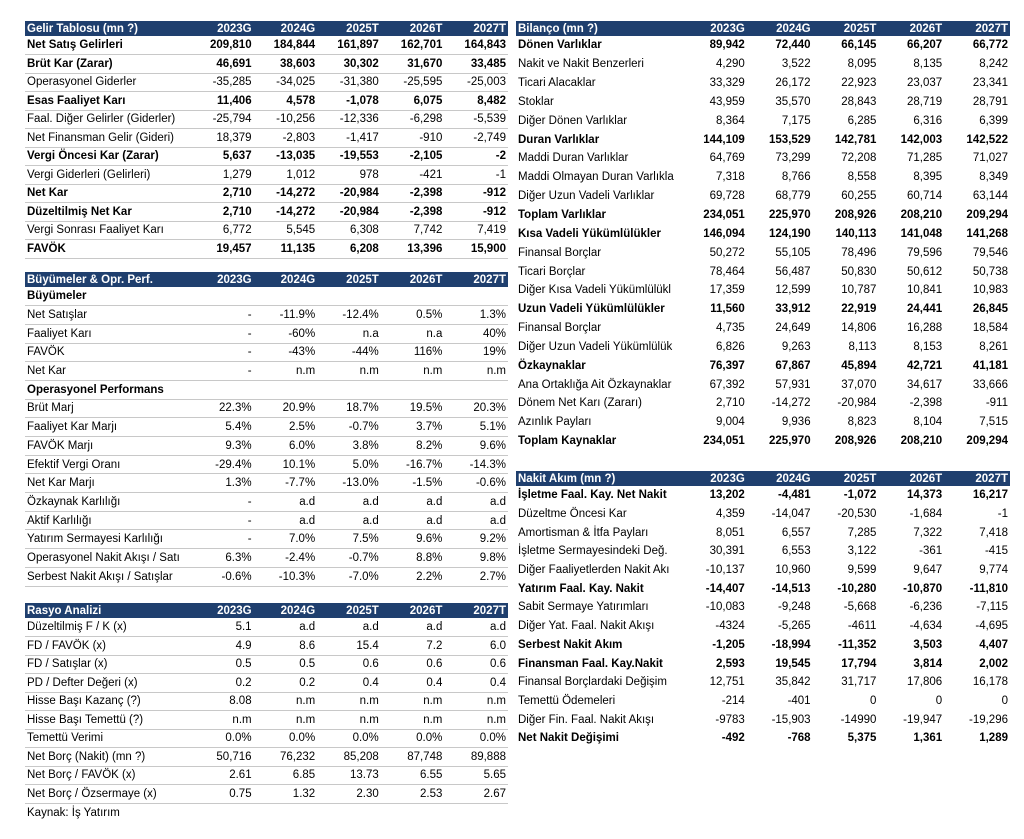 This screenshot has width=1024, height=839. I want to click on cell-value: 3,522, so click(796, 64).